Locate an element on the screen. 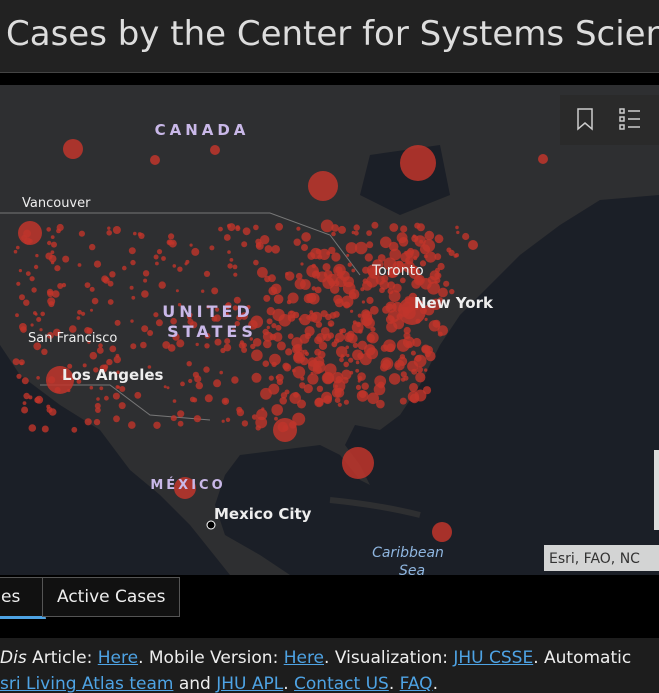 The image size is (659, 693). link: JHU APL is located at coordinates (250, 683).